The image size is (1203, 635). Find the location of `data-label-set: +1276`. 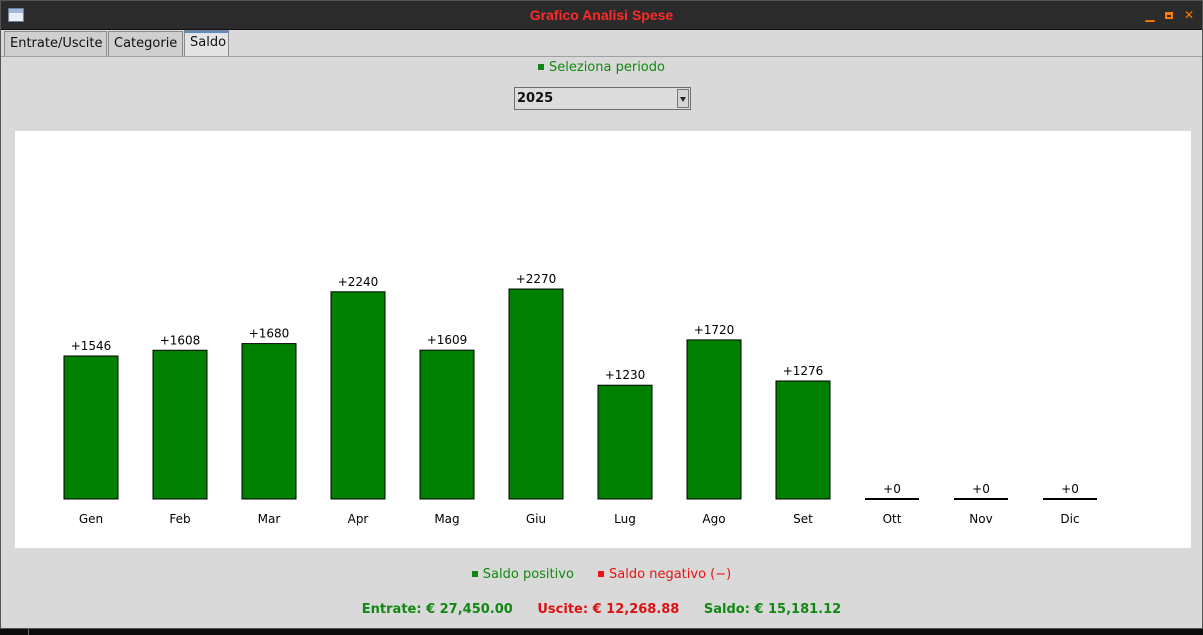

data-label-set: +1276 is located at coordinates (803, 371).